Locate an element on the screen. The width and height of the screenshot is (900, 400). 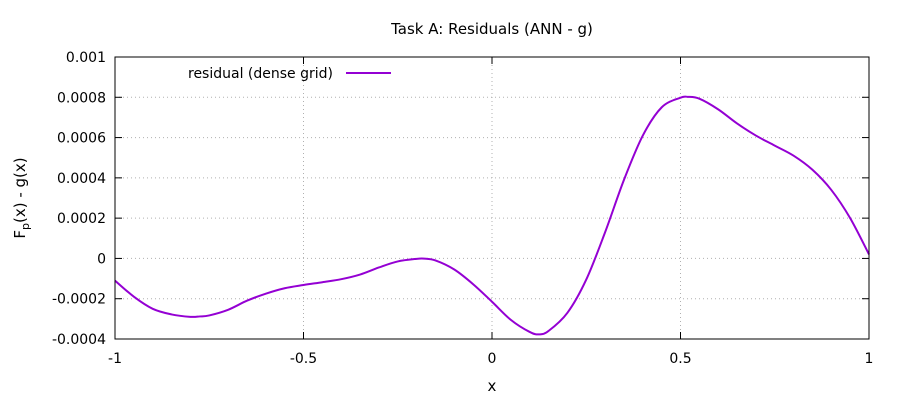
x-tick-label: -0.5 is located at coordinates (303, 359).